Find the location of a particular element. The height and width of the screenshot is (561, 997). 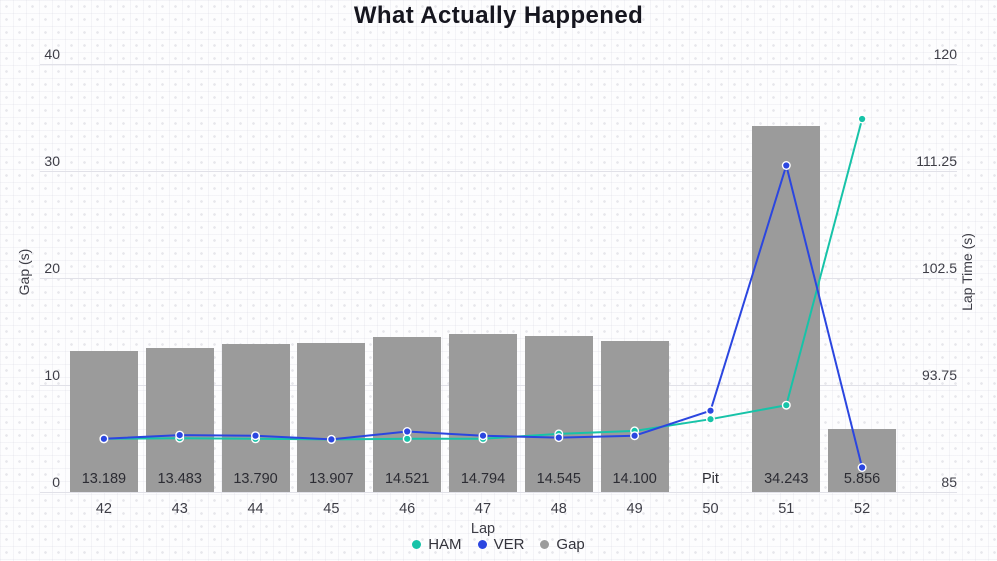

x-axis-tick-label: 42 is located at coordinates (103, 509).